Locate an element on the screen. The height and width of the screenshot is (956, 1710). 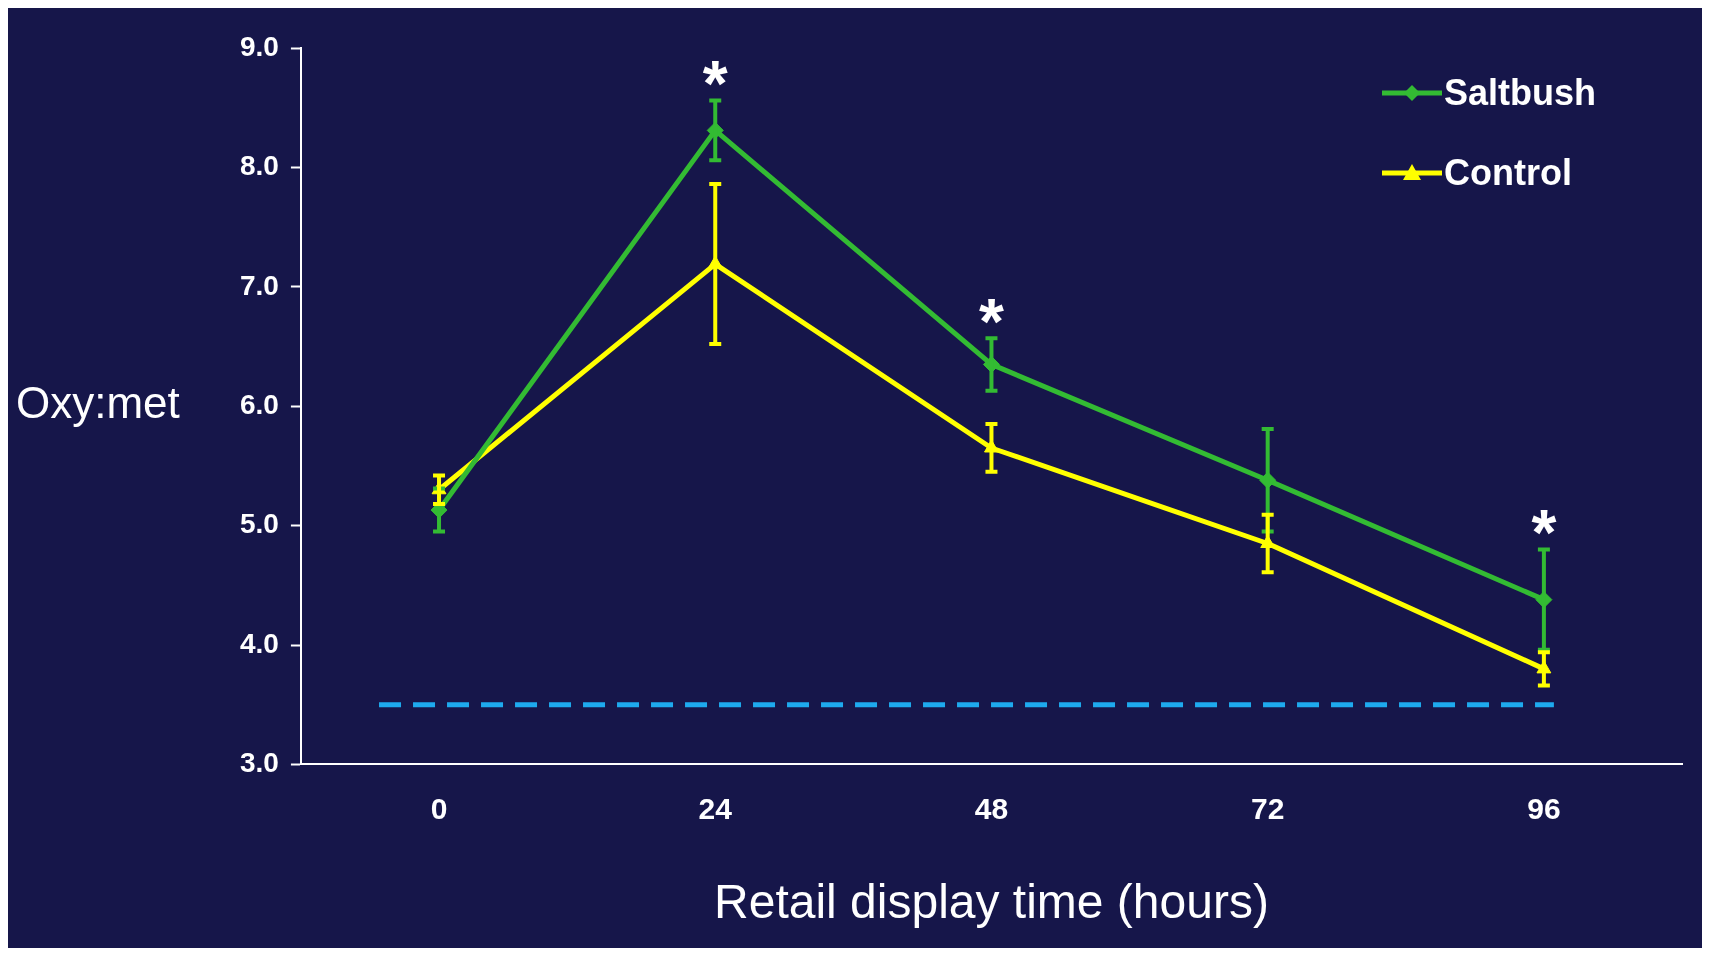
y-tick-label: 4.0 is located at coordinates (259, 643).